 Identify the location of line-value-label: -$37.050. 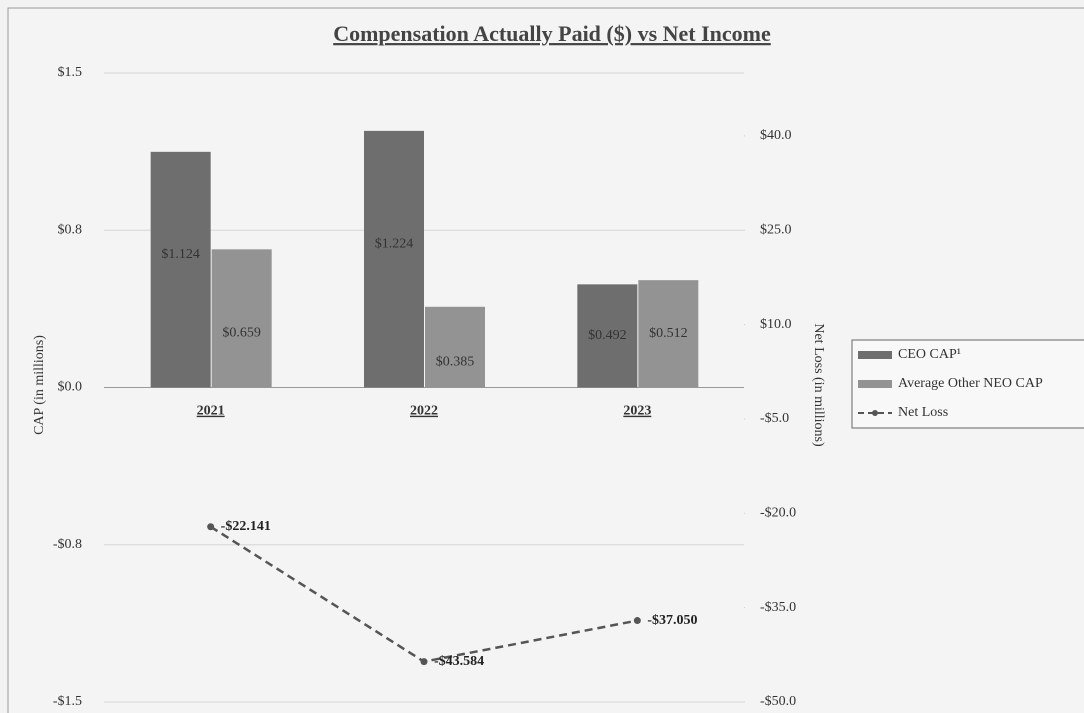
(672, 620).